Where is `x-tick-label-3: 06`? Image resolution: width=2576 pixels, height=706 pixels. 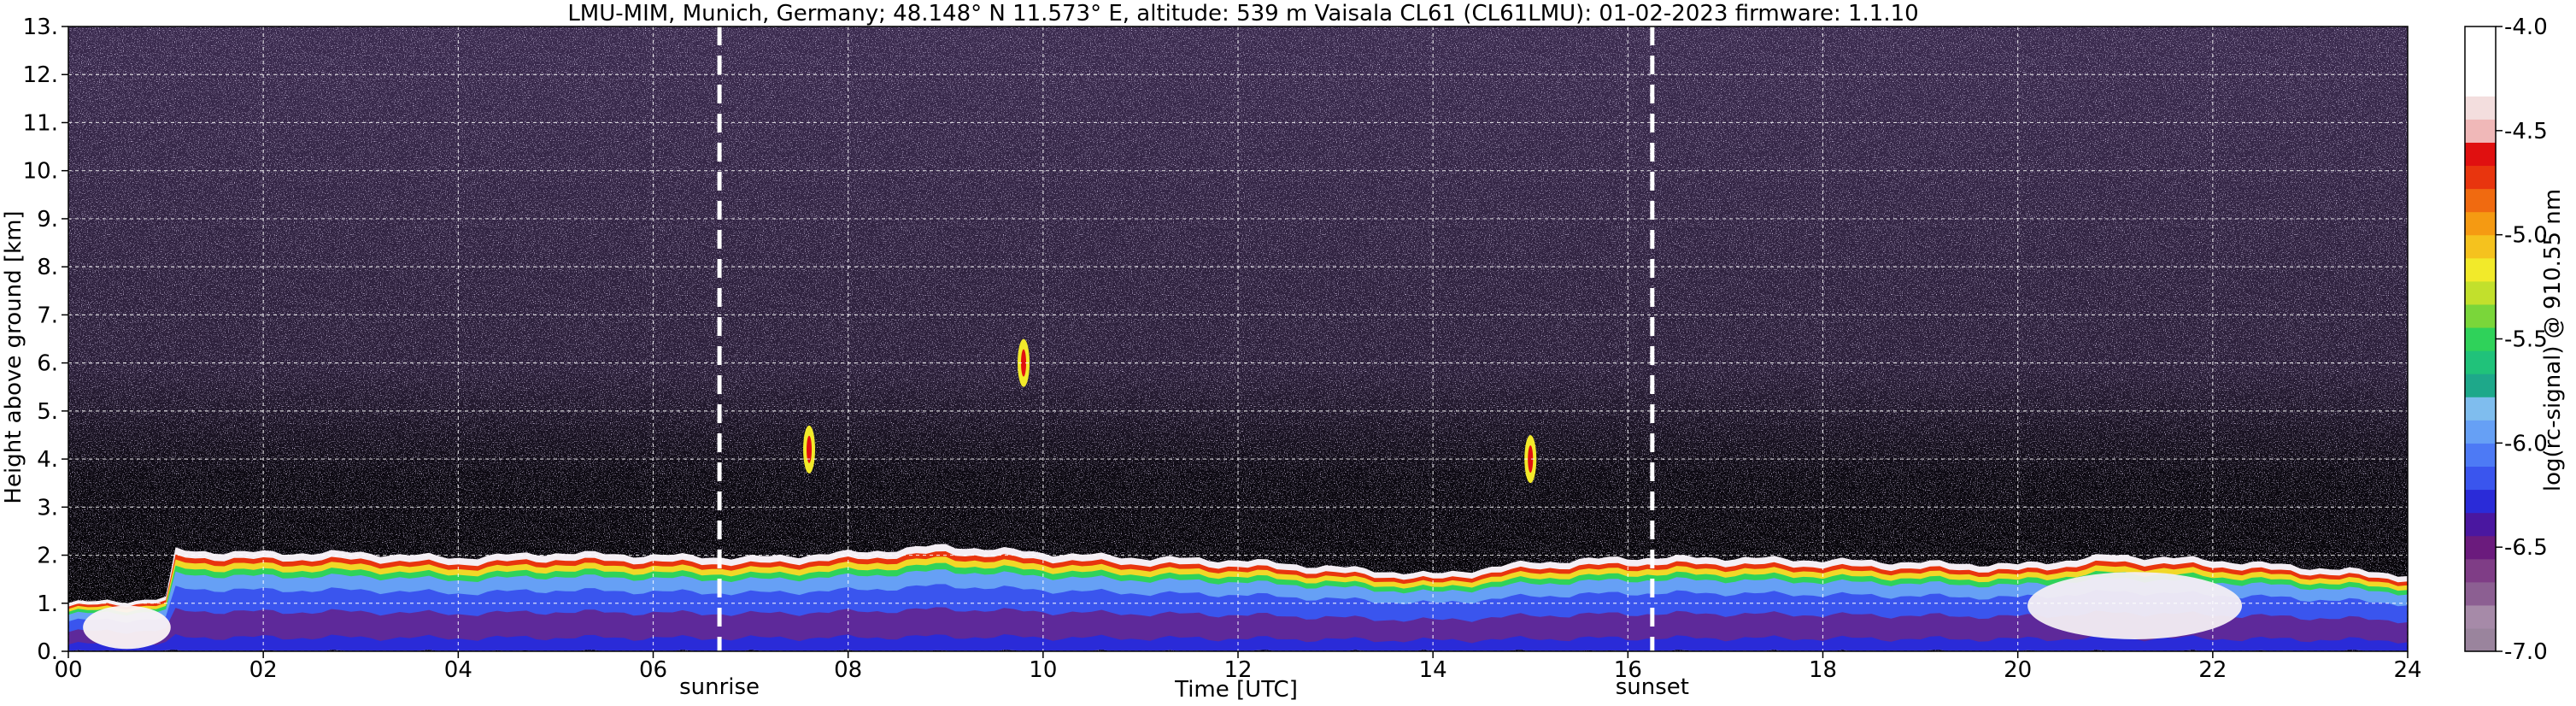
x-tick-label-3: 06 is located at coordinates (653, 670).